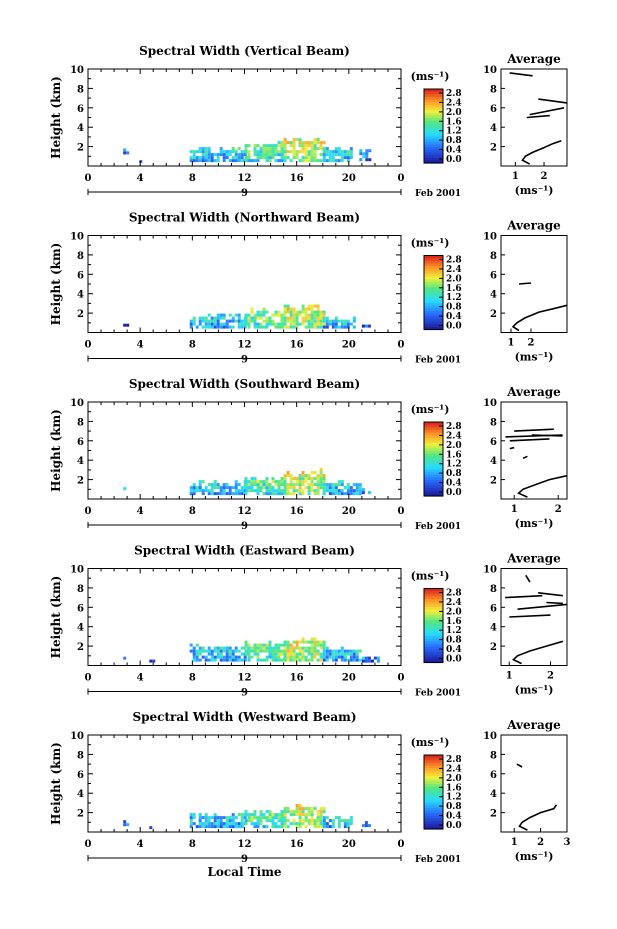 The height and width of the screenshot is (929, 617). Describe the element at coordinates (534, 190) in the screenshot. I see `average-x-label: (ms⁻¹)` at that location.